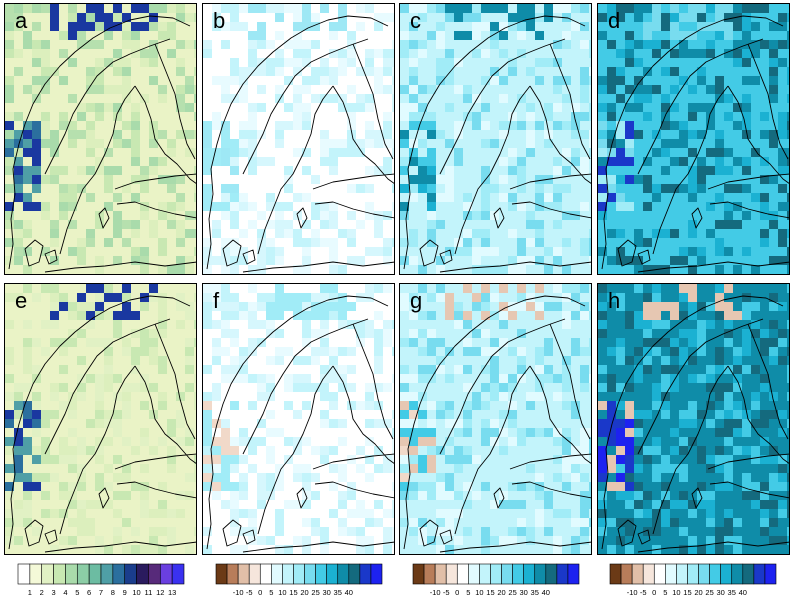  I want to click on legend-tick-label: 30, so click(523, 592).